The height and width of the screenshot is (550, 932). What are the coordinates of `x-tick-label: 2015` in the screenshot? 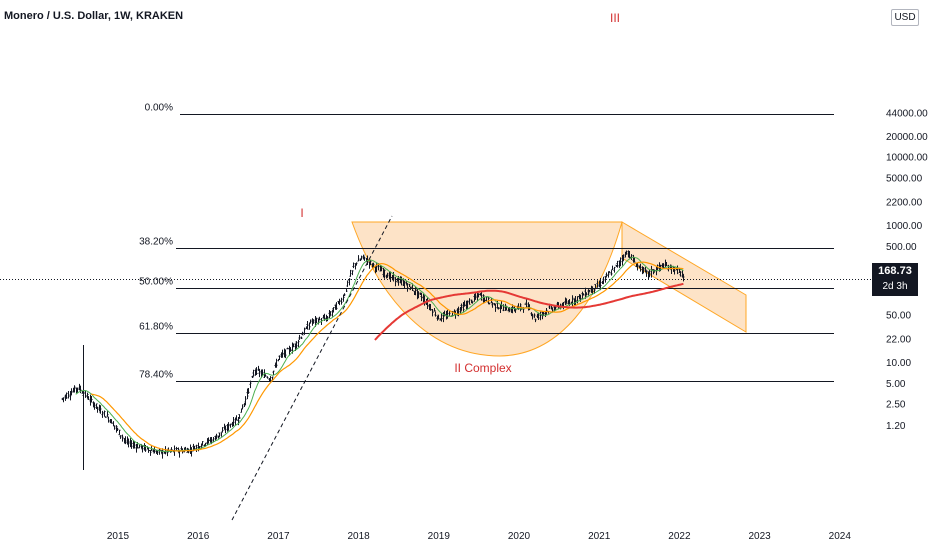 It's located at (118, 536).